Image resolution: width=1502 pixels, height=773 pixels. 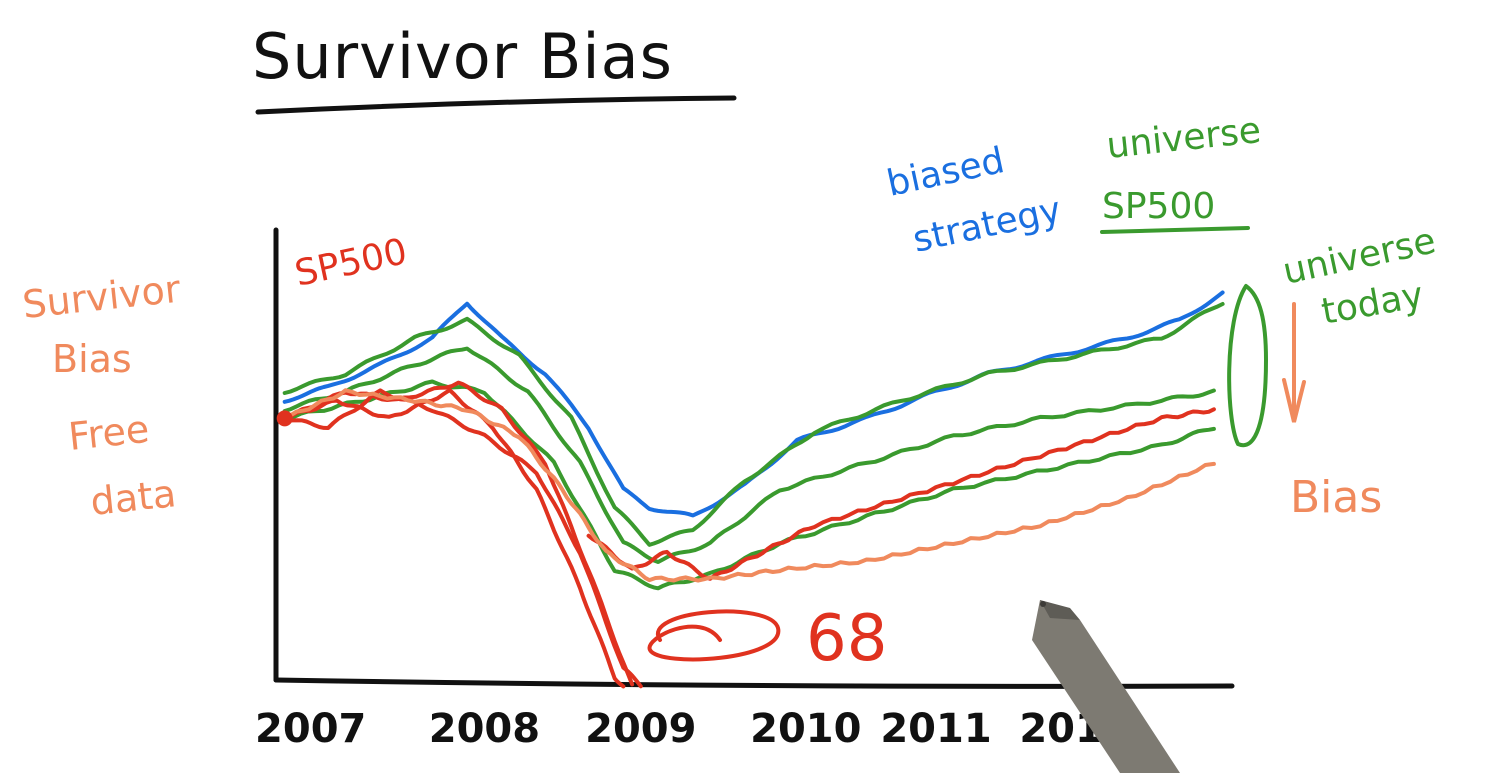 What do you see at coordinates (284, 418) in the screenshot?
I see `series-start-dot` at bounding box center [284, 418].